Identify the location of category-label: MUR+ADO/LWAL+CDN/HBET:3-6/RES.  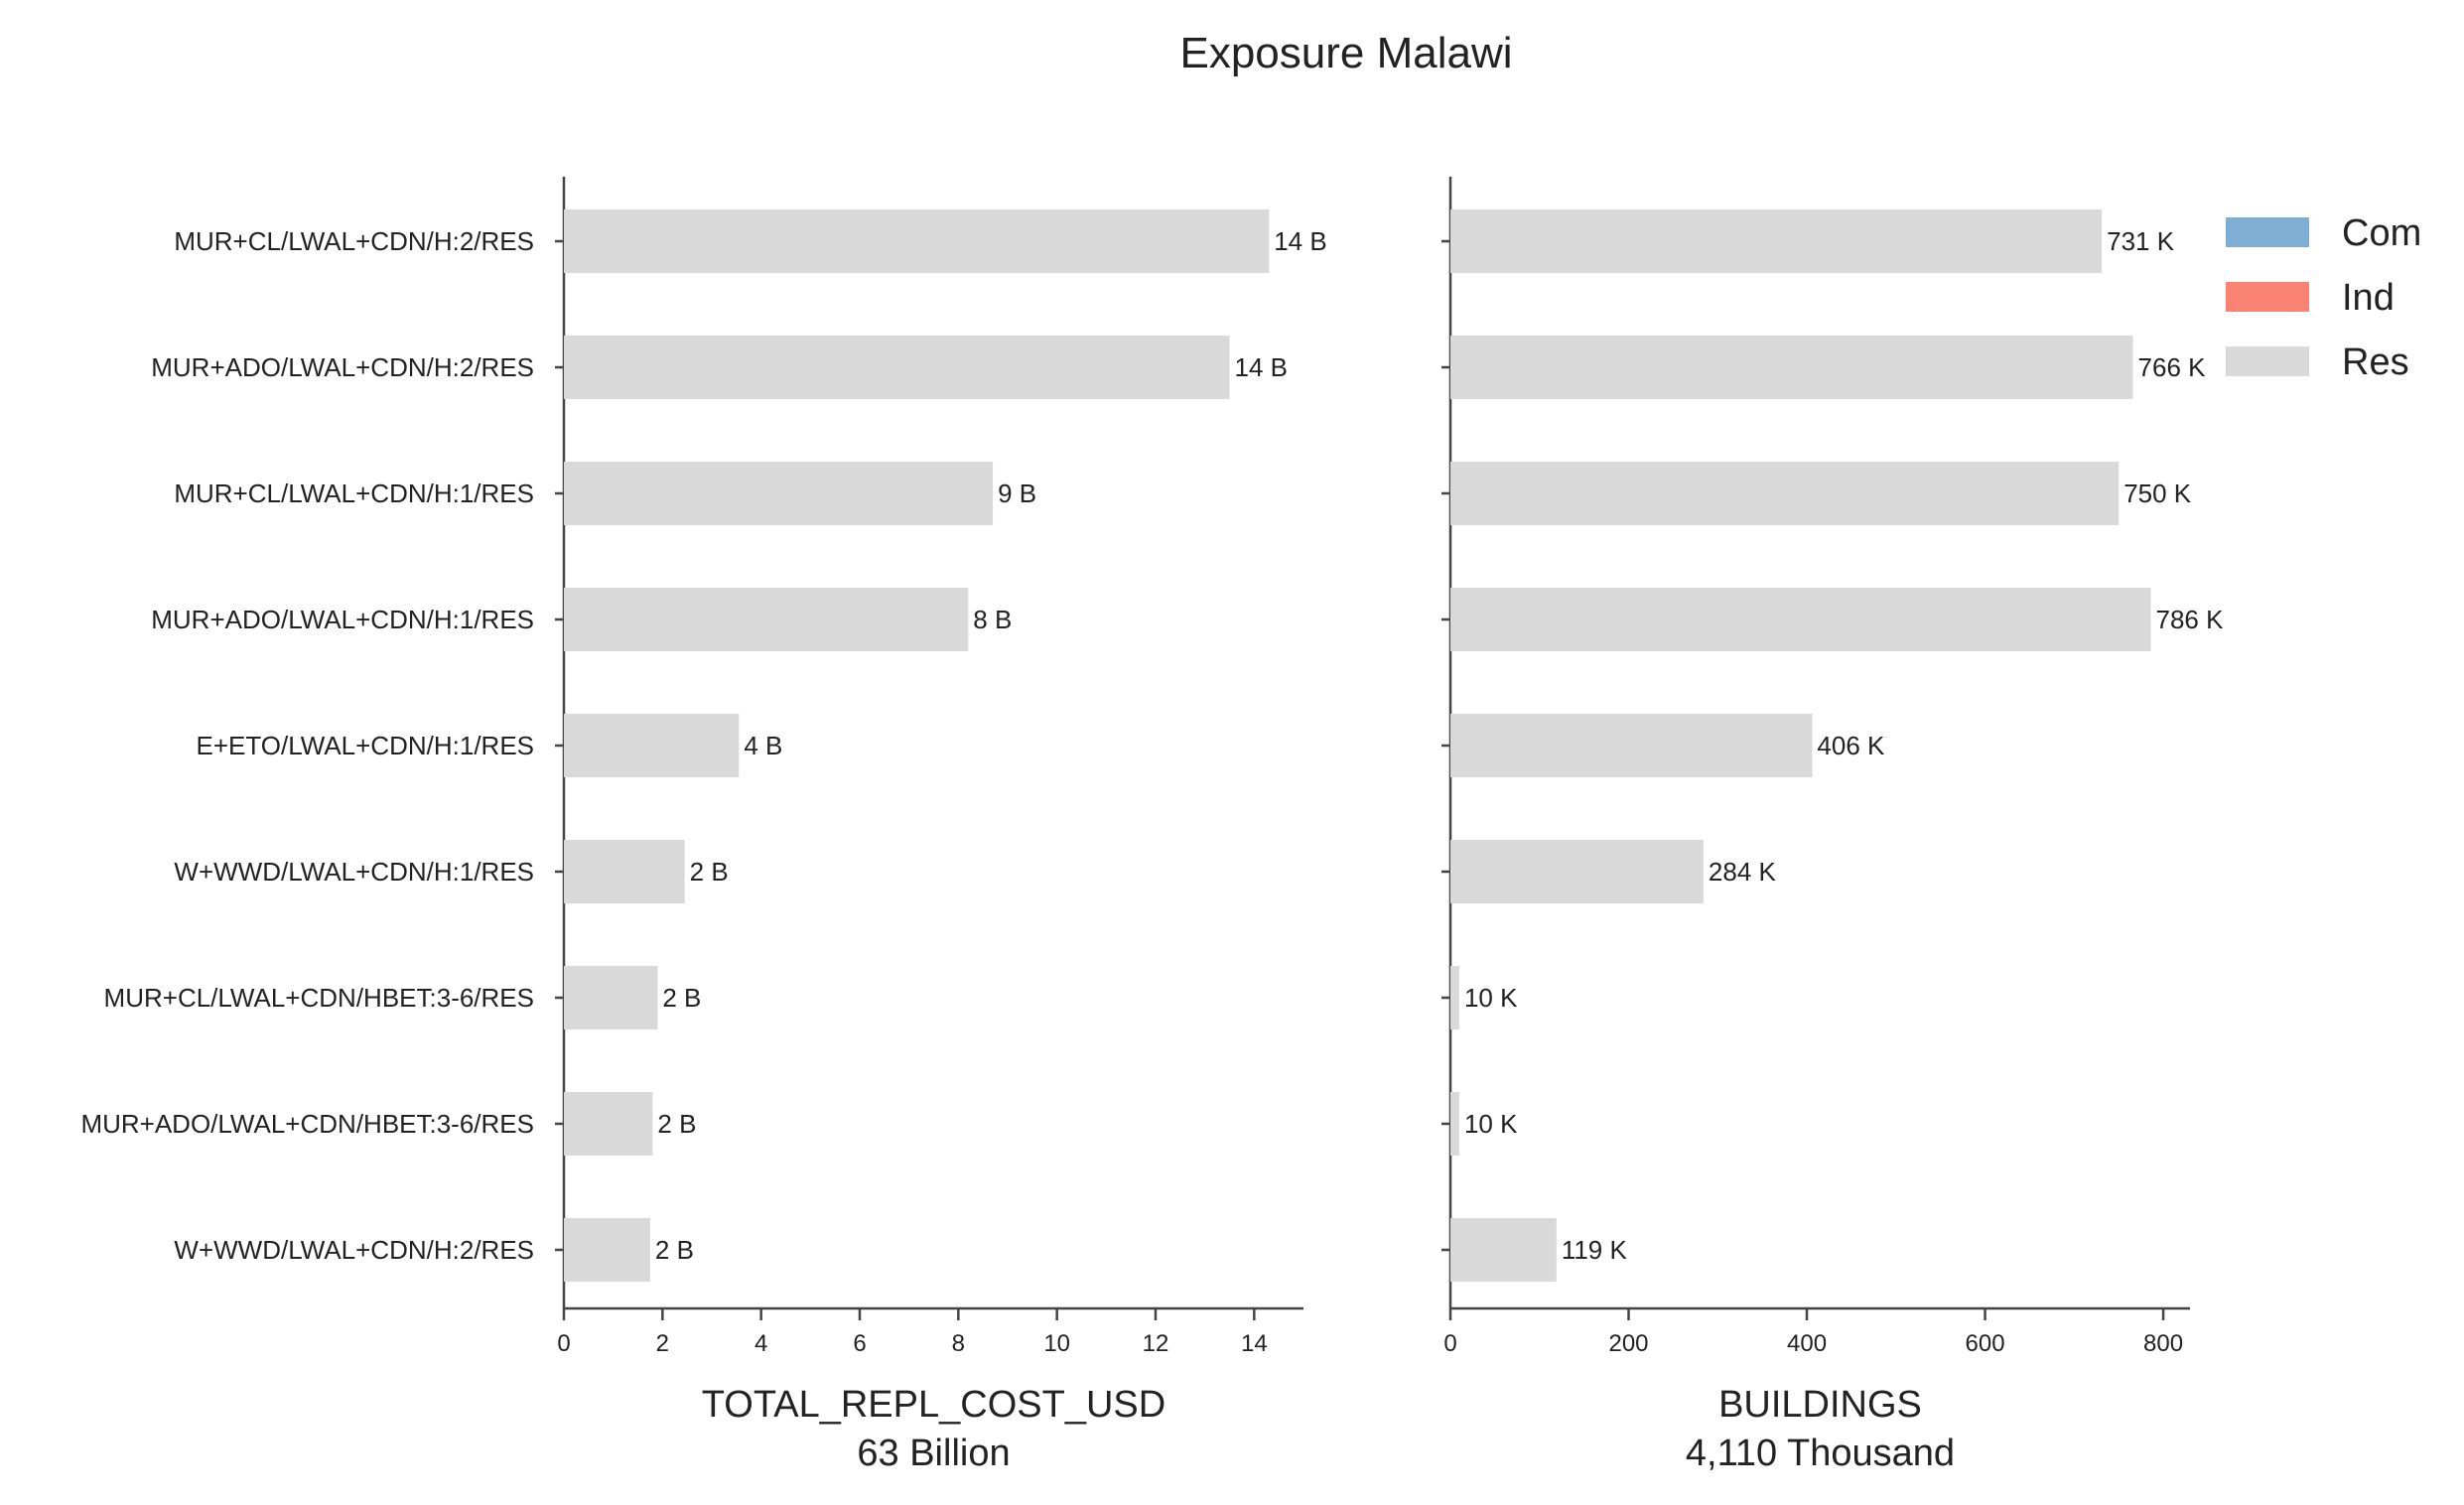
(307, 1124).